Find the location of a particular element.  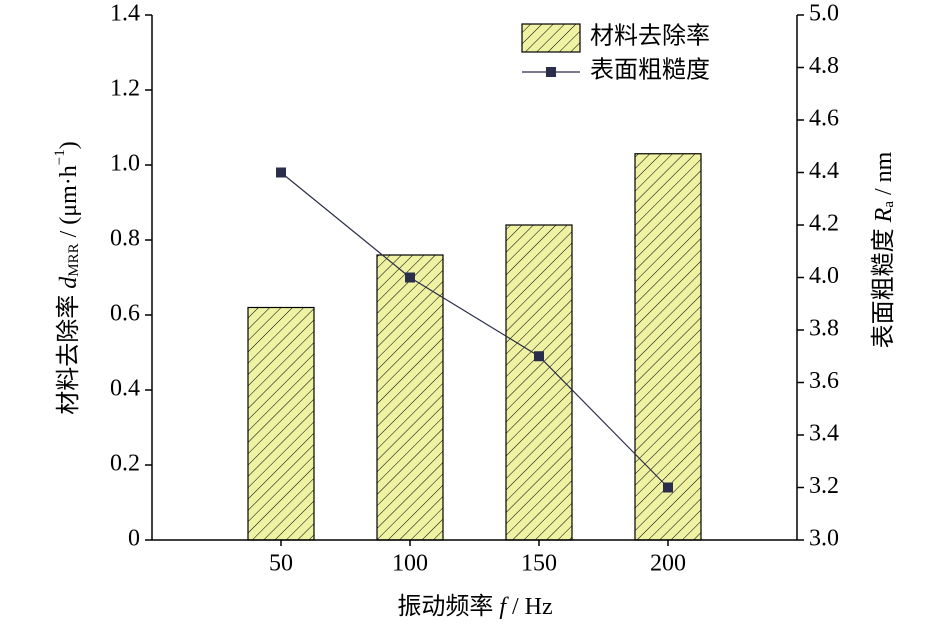

y-axis-label-part: MRR is located at coordinates (74, 259).